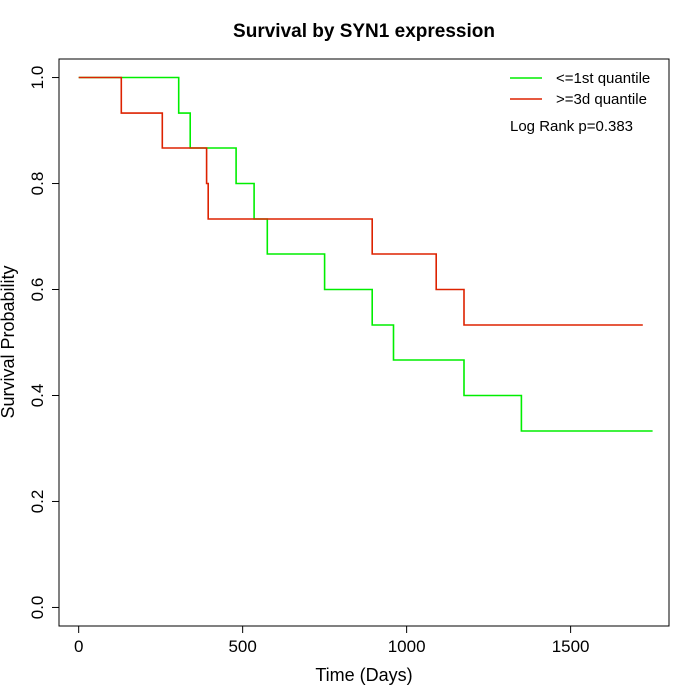 The width and height of the screenshot is (700, 700). I want to click on x-axis: 0 500 1000 1500, so click(332, 640).